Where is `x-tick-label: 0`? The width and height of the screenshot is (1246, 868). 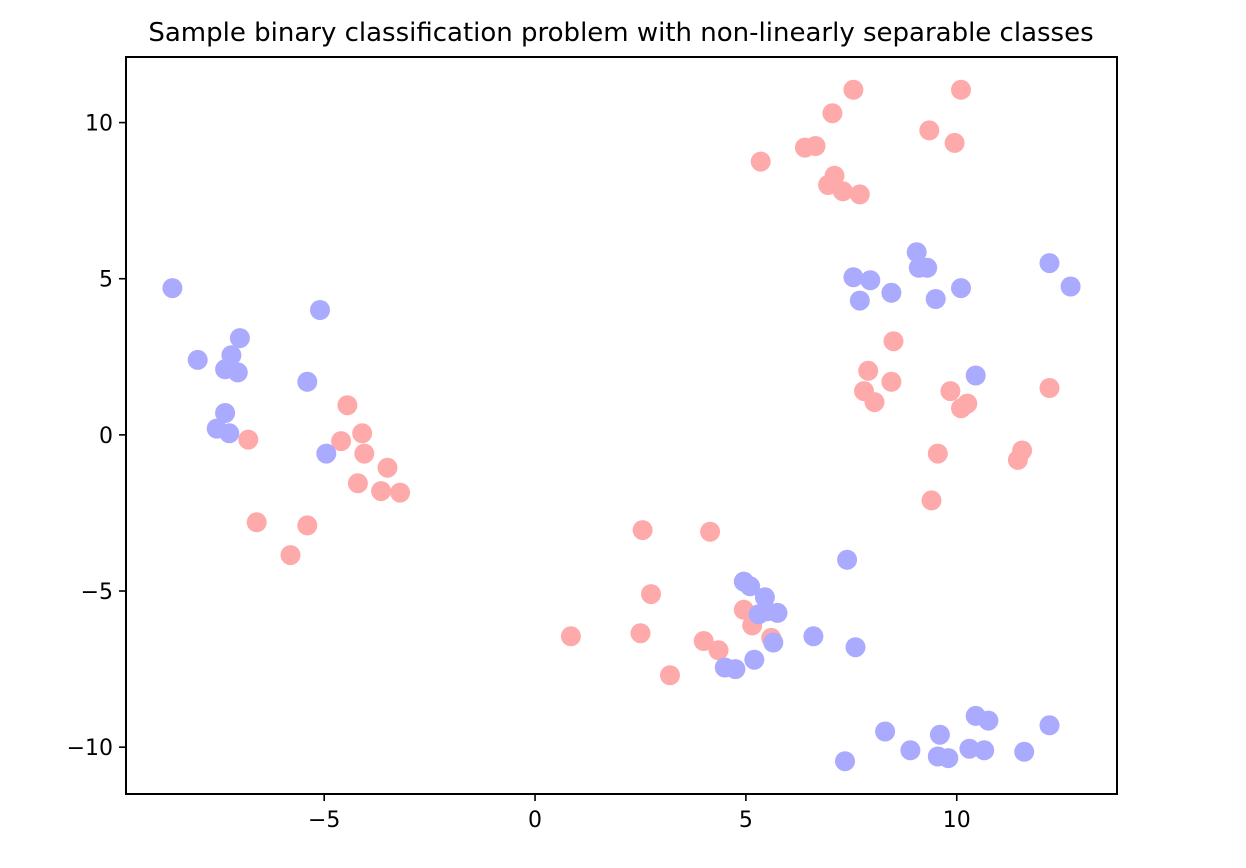
x-tick-label: 0 is located at coordinates (535, 820).